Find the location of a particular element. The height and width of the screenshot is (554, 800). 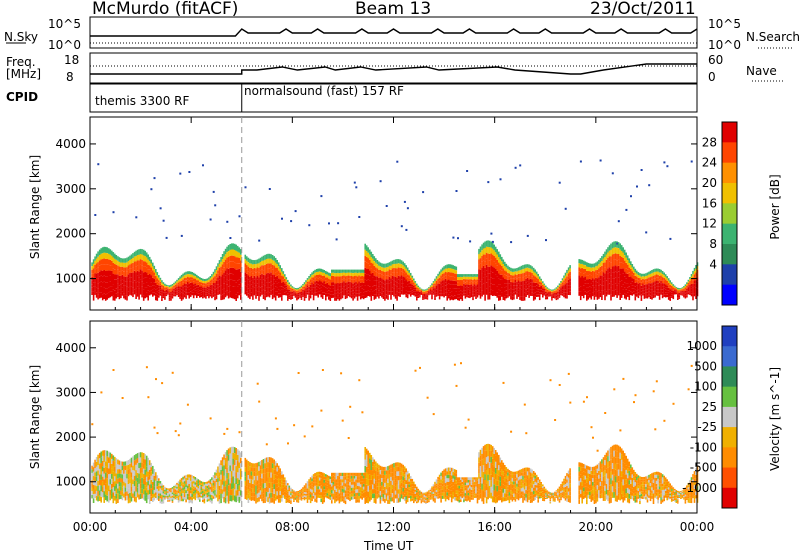

freq-line is located at coordinates (393, 69).